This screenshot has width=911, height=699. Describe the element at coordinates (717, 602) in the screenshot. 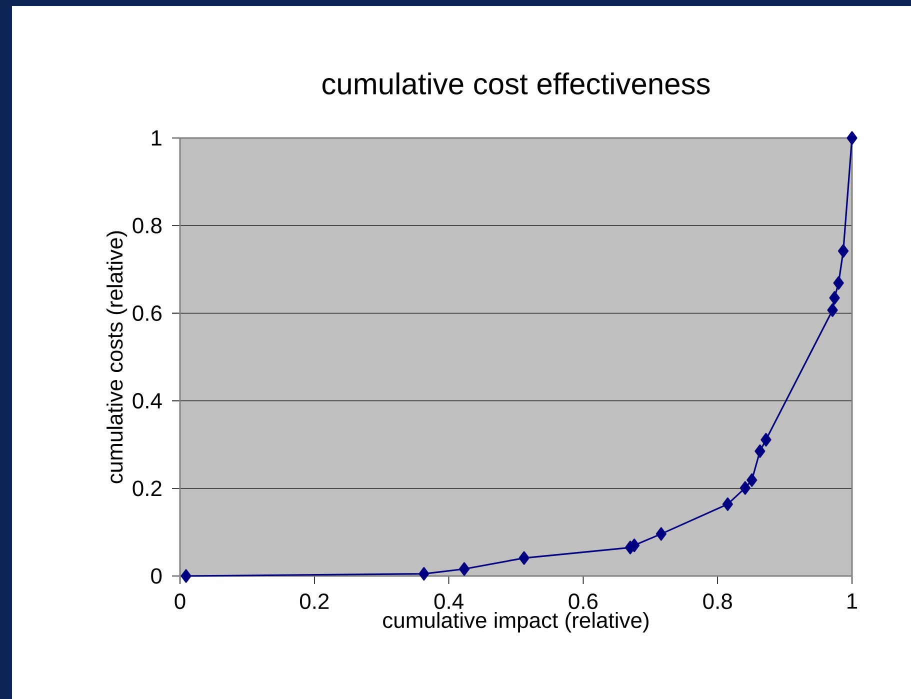

I see `x-tick-label: 0.8` at that location.